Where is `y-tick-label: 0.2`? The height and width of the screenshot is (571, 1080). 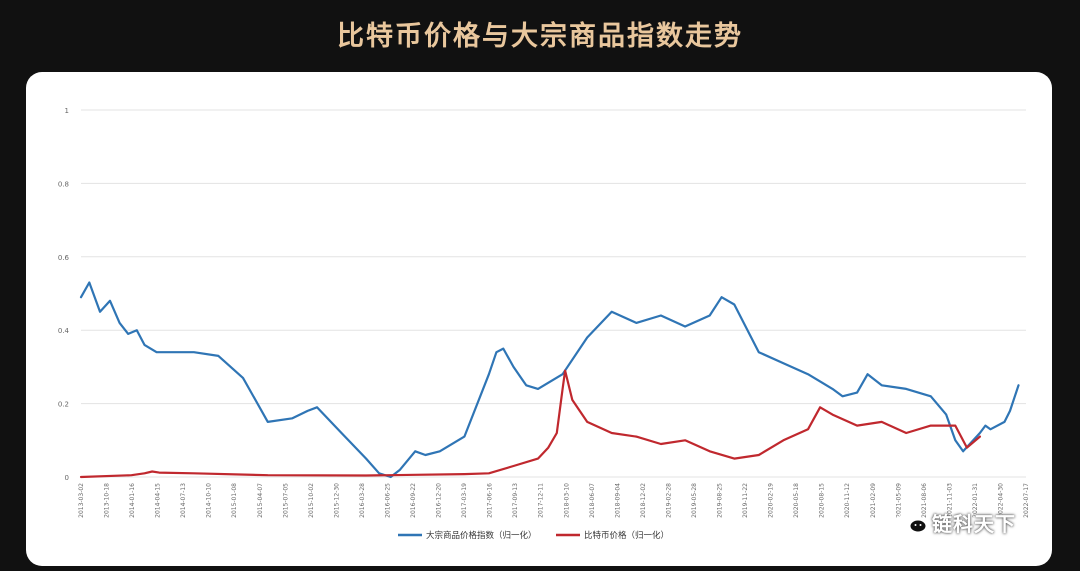 y-tick-label: 0.2 is located at coordinates (63, 405).